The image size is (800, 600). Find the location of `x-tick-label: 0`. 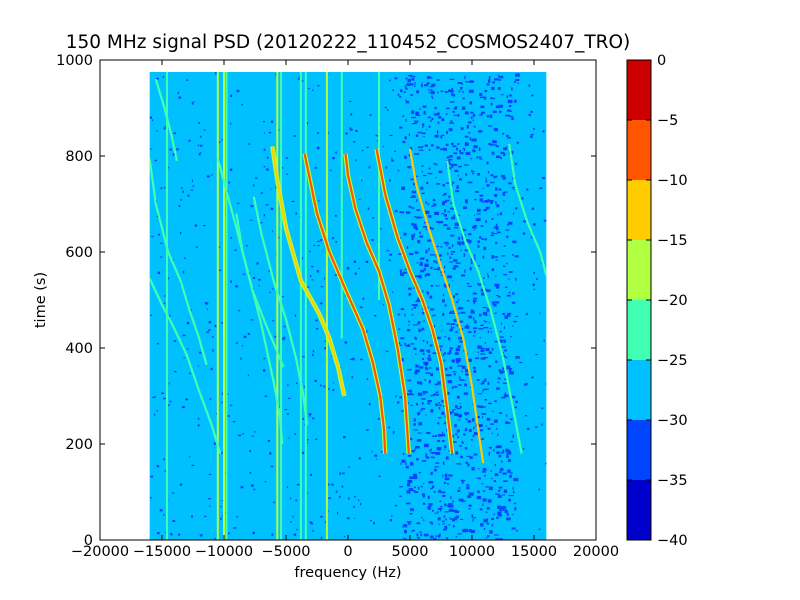

x-tick-label: 0 is located at coordinates (347, 552).